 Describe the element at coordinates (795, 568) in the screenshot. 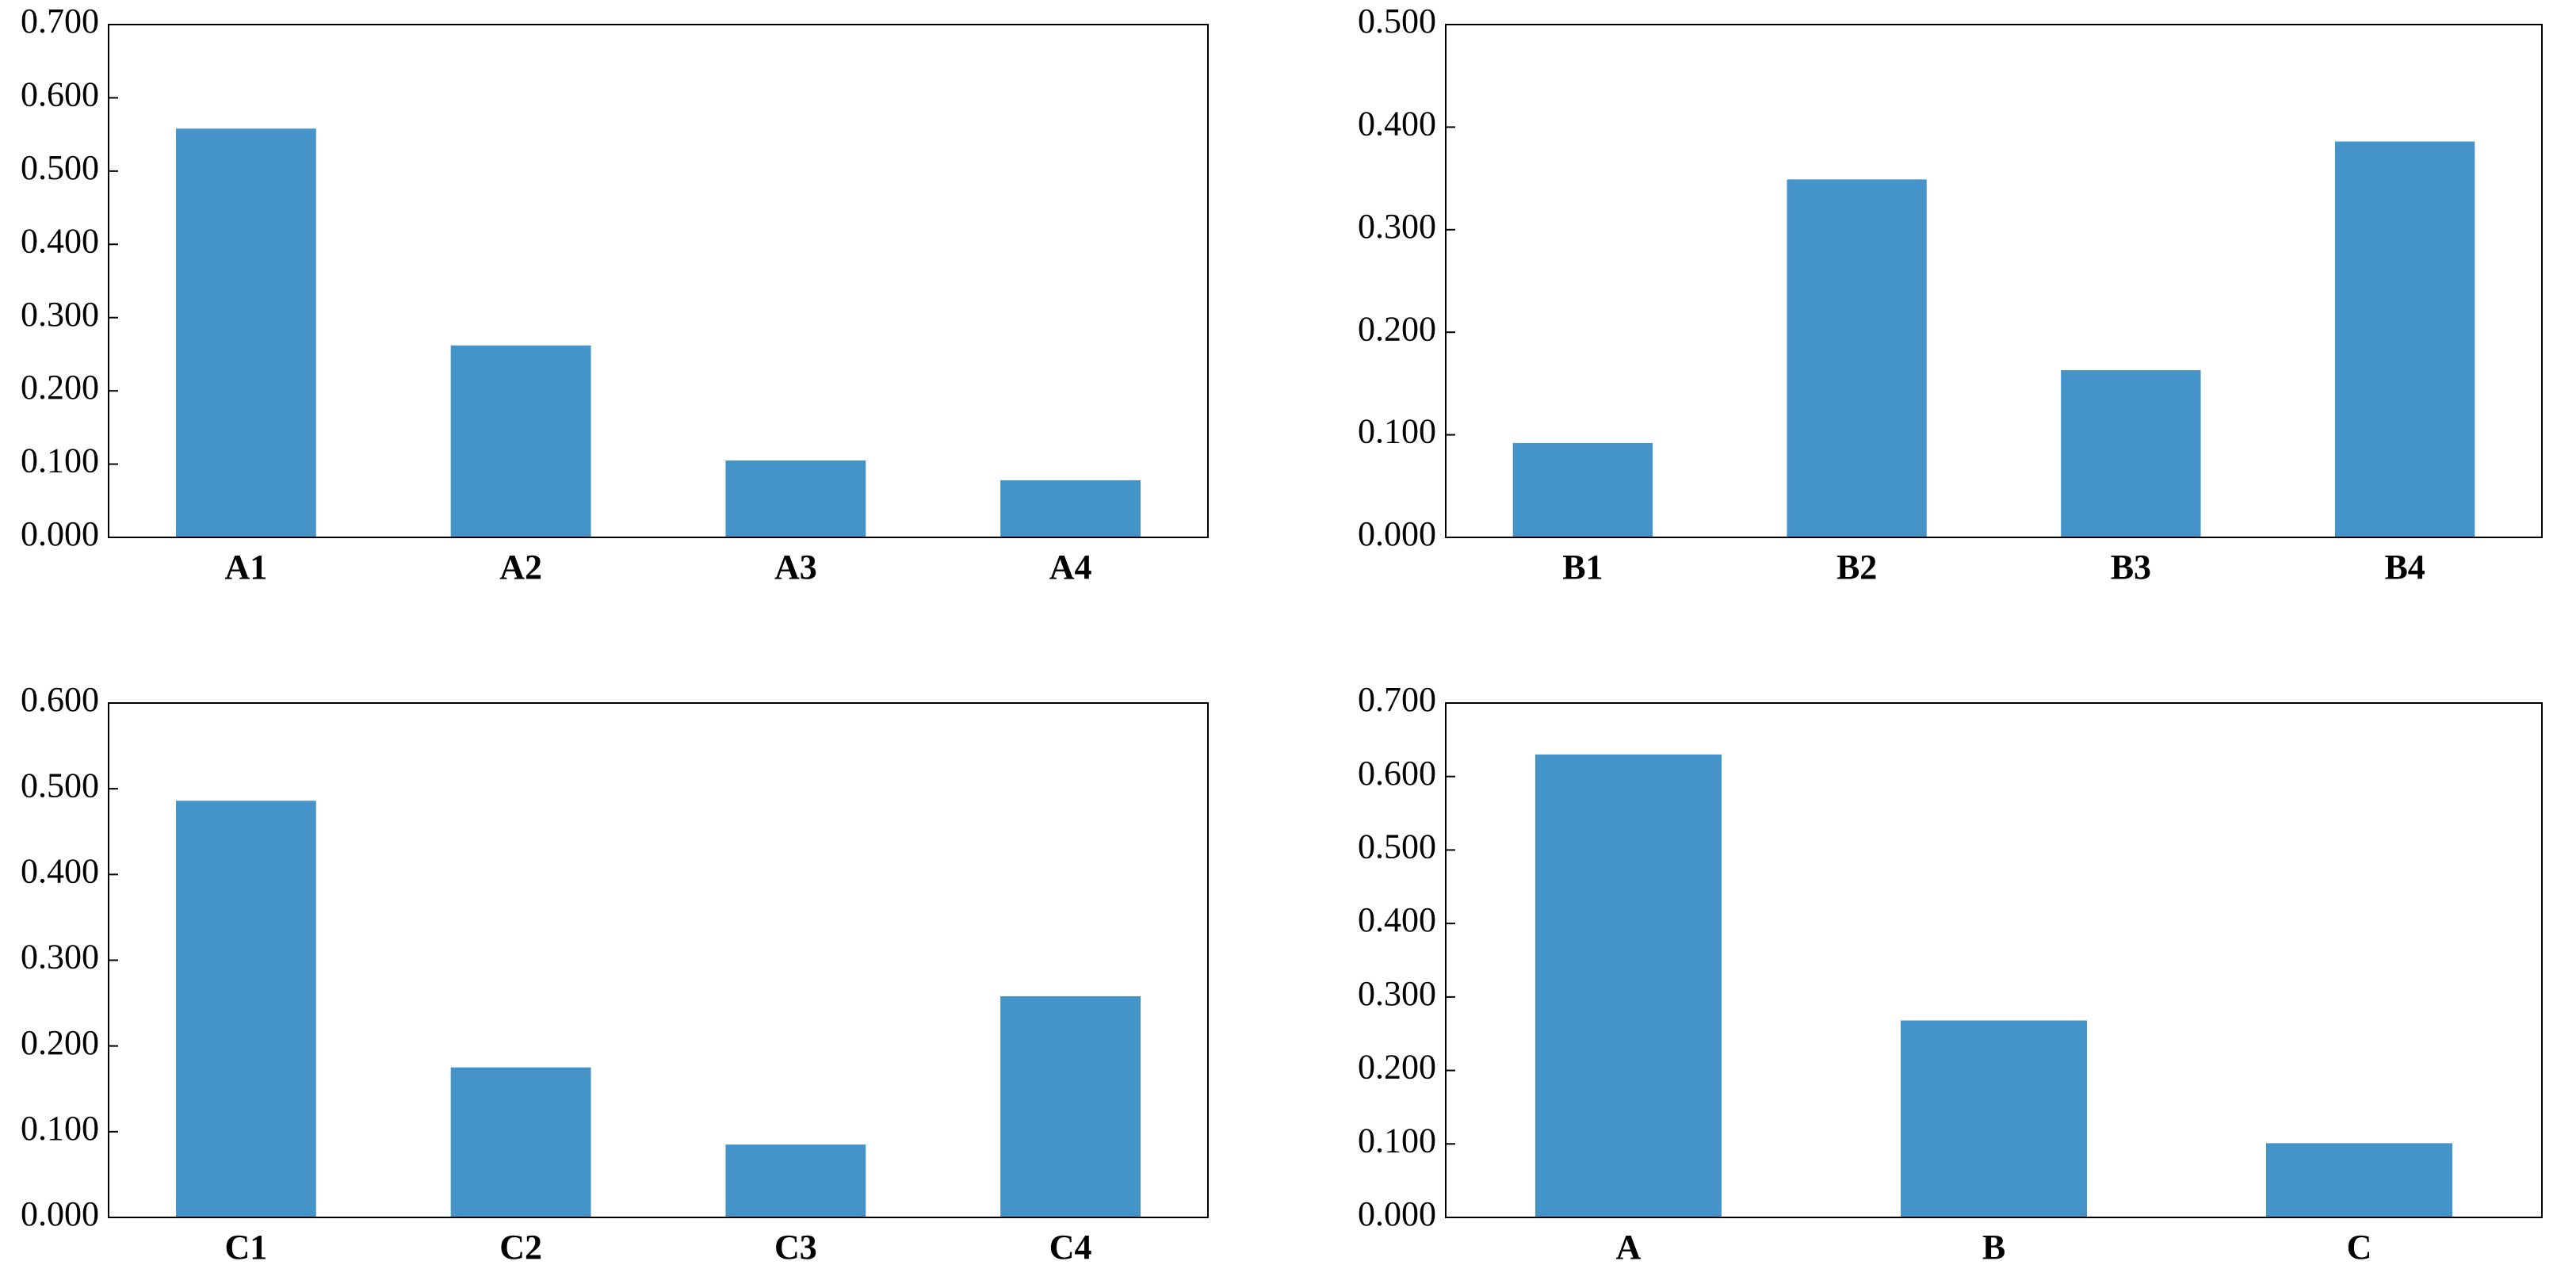

I see `x-tick-label: A3` at that location.